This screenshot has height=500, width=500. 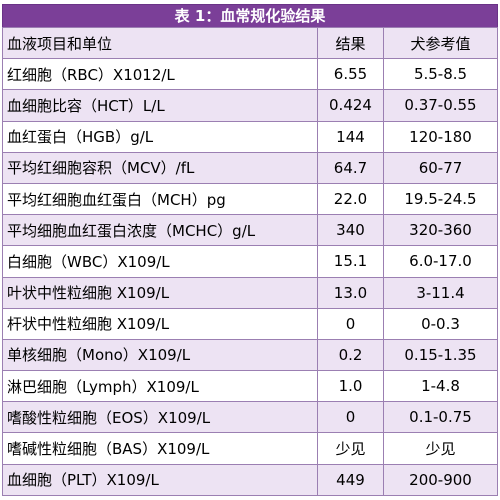 What do you see at coordinates (160, 167) in the screenshot?
I see `item-cell: 平均红细胞容积（MCV）/fL` at bounding box center [160, 167].